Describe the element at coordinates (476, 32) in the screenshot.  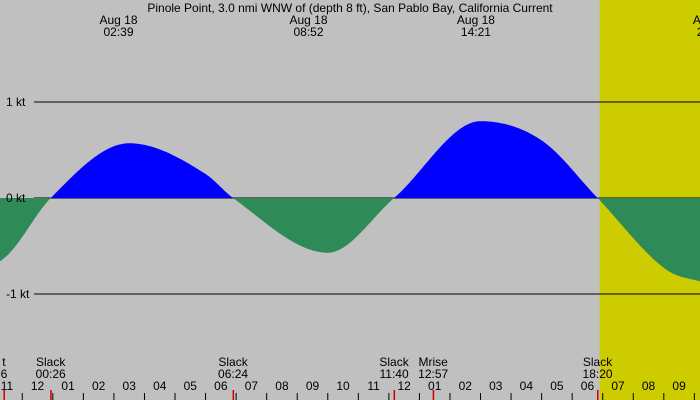
I see `top-label-time: 14:21` at that location.